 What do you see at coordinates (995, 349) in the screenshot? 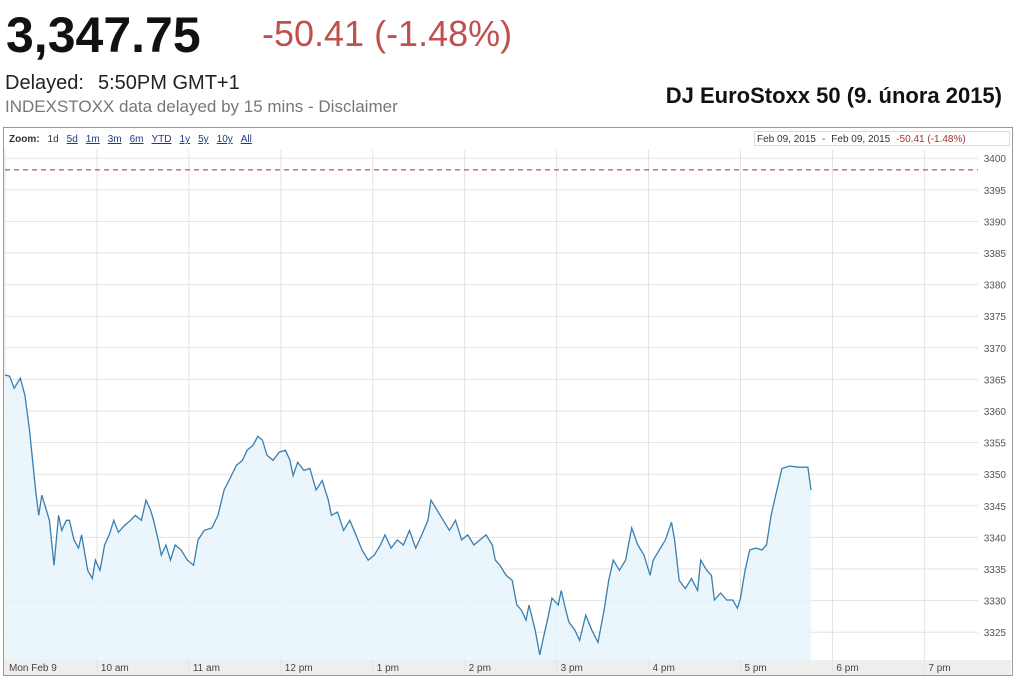
I see `y-tick-label: 3370` at bounding box center [995, 349].